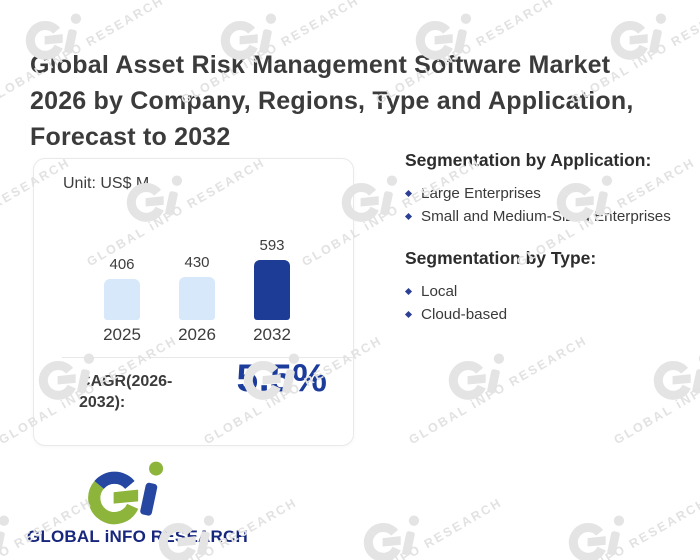  I want to click on segmentation-item-label: Cloud-based, so click(464, 314).